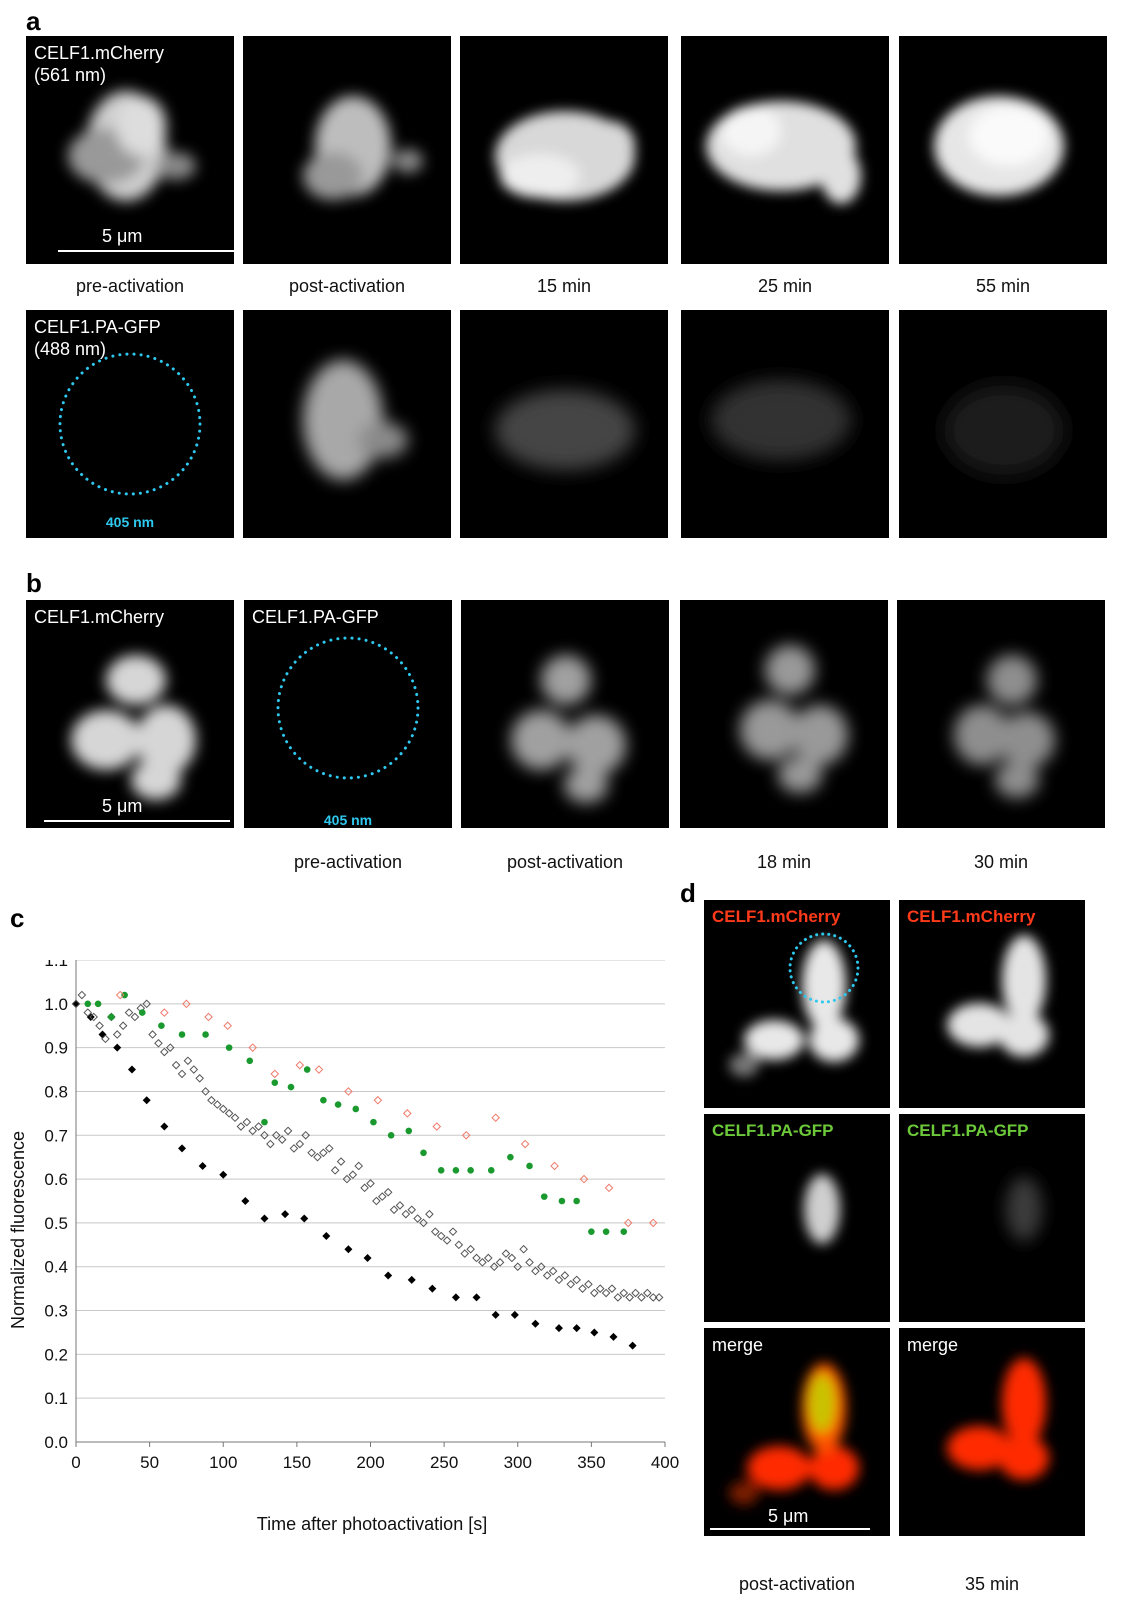  I want to click on channel-label-pagfp-488: CELF1.PA-GFP (488 nm), so click(97, 338).